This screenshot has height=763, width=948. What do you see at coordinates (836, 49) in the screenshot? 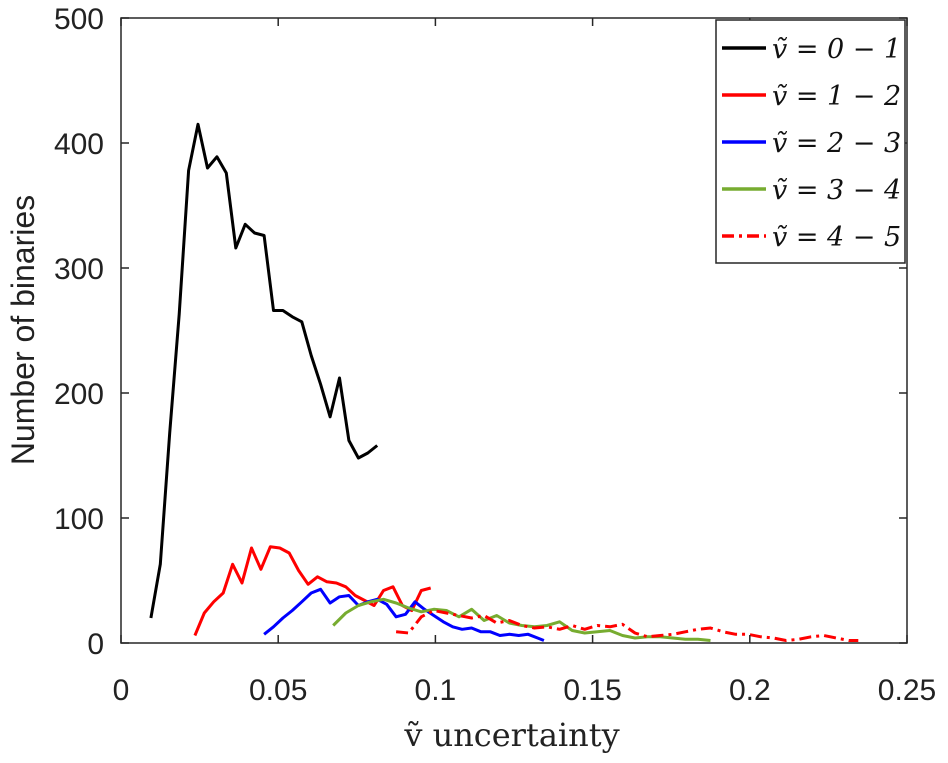
I see `legend-entry-1: ṽ = 0 − 1` at bounding box center [836, 49].